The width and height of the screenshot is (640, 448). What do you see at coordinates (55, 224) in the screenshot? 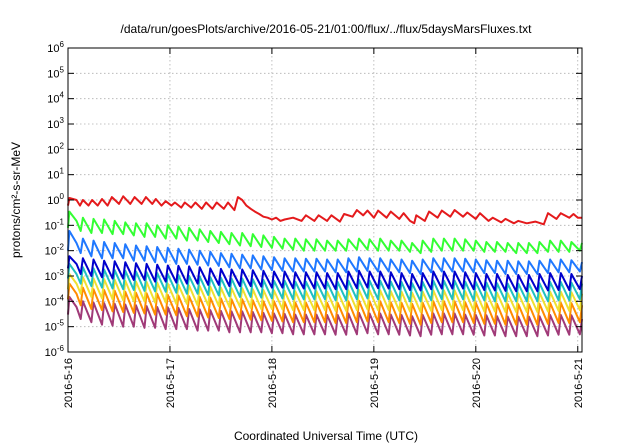
I see `y-tick-label: 10⁻¹` at bounding box center [55, 224].